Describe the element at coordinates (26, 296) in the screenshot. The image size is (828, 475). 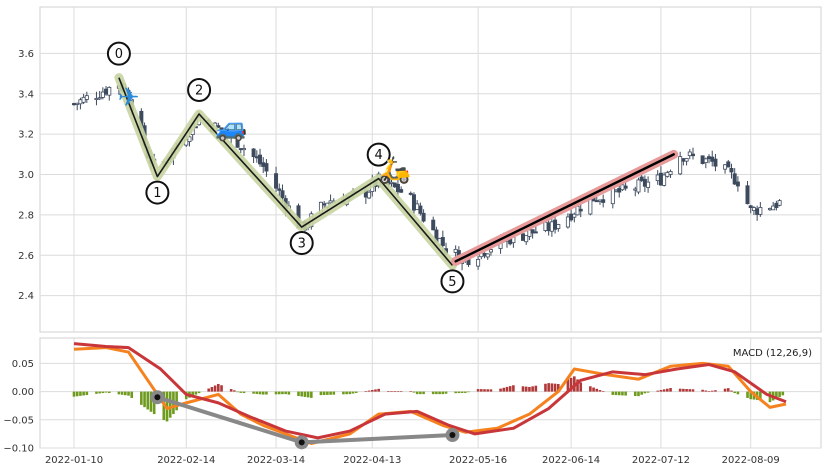
I see `price-y-tick-label: 2.4` at that location.